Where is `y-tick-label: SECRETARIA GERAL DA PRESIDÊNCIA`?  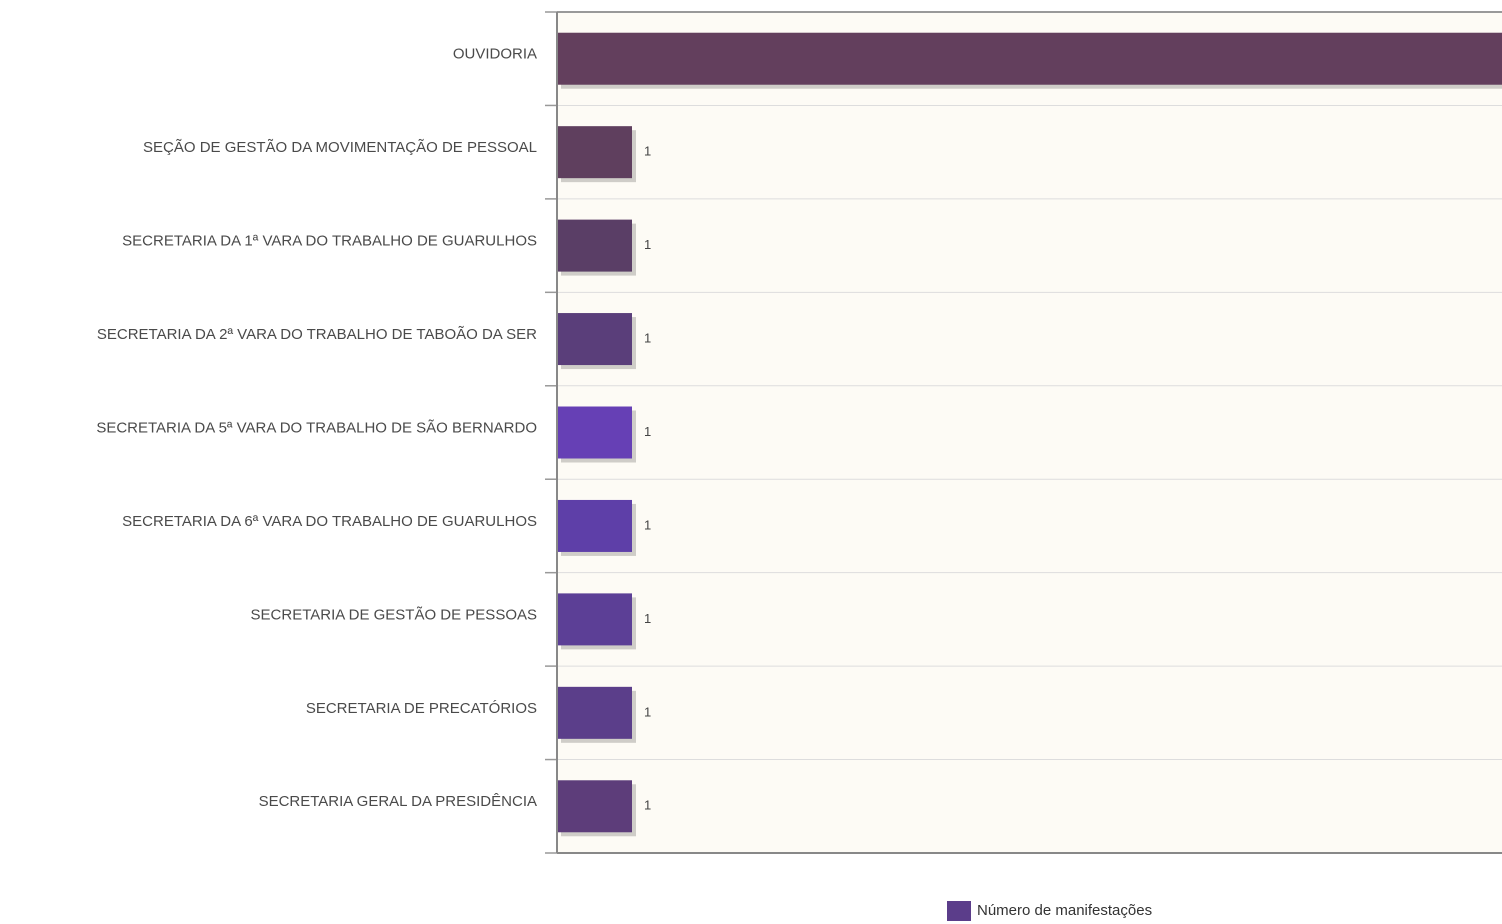
y-tick-label: SECRETARIA GERAL DA PRESIDÊNCIA is located at coordinates (398, 801).